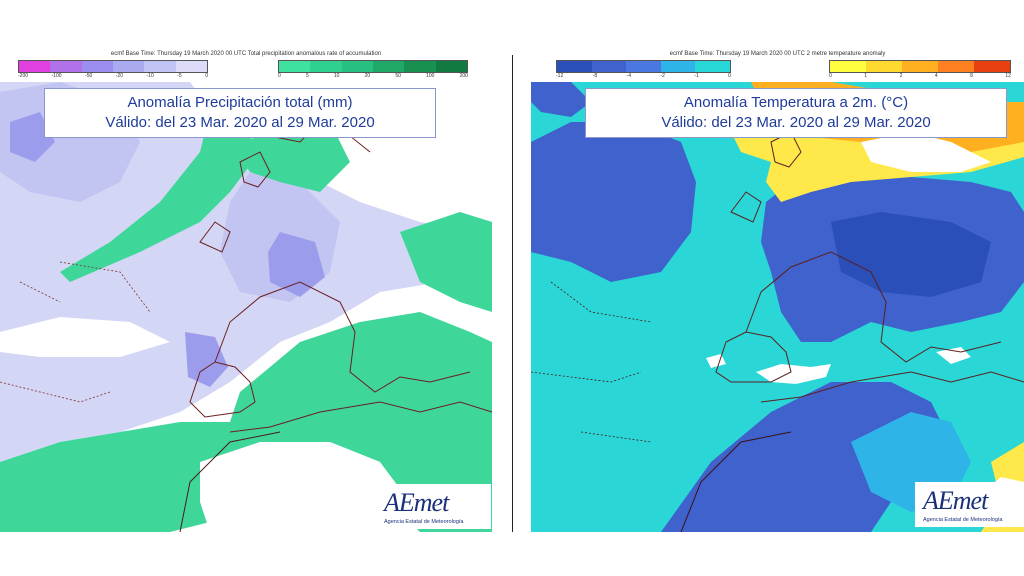 Image resolution: width=1024 pixels, height=576 pixels. I want to click on negative-color-scale: -12 -8 -4 -2 -1 0, so click(643, 69).